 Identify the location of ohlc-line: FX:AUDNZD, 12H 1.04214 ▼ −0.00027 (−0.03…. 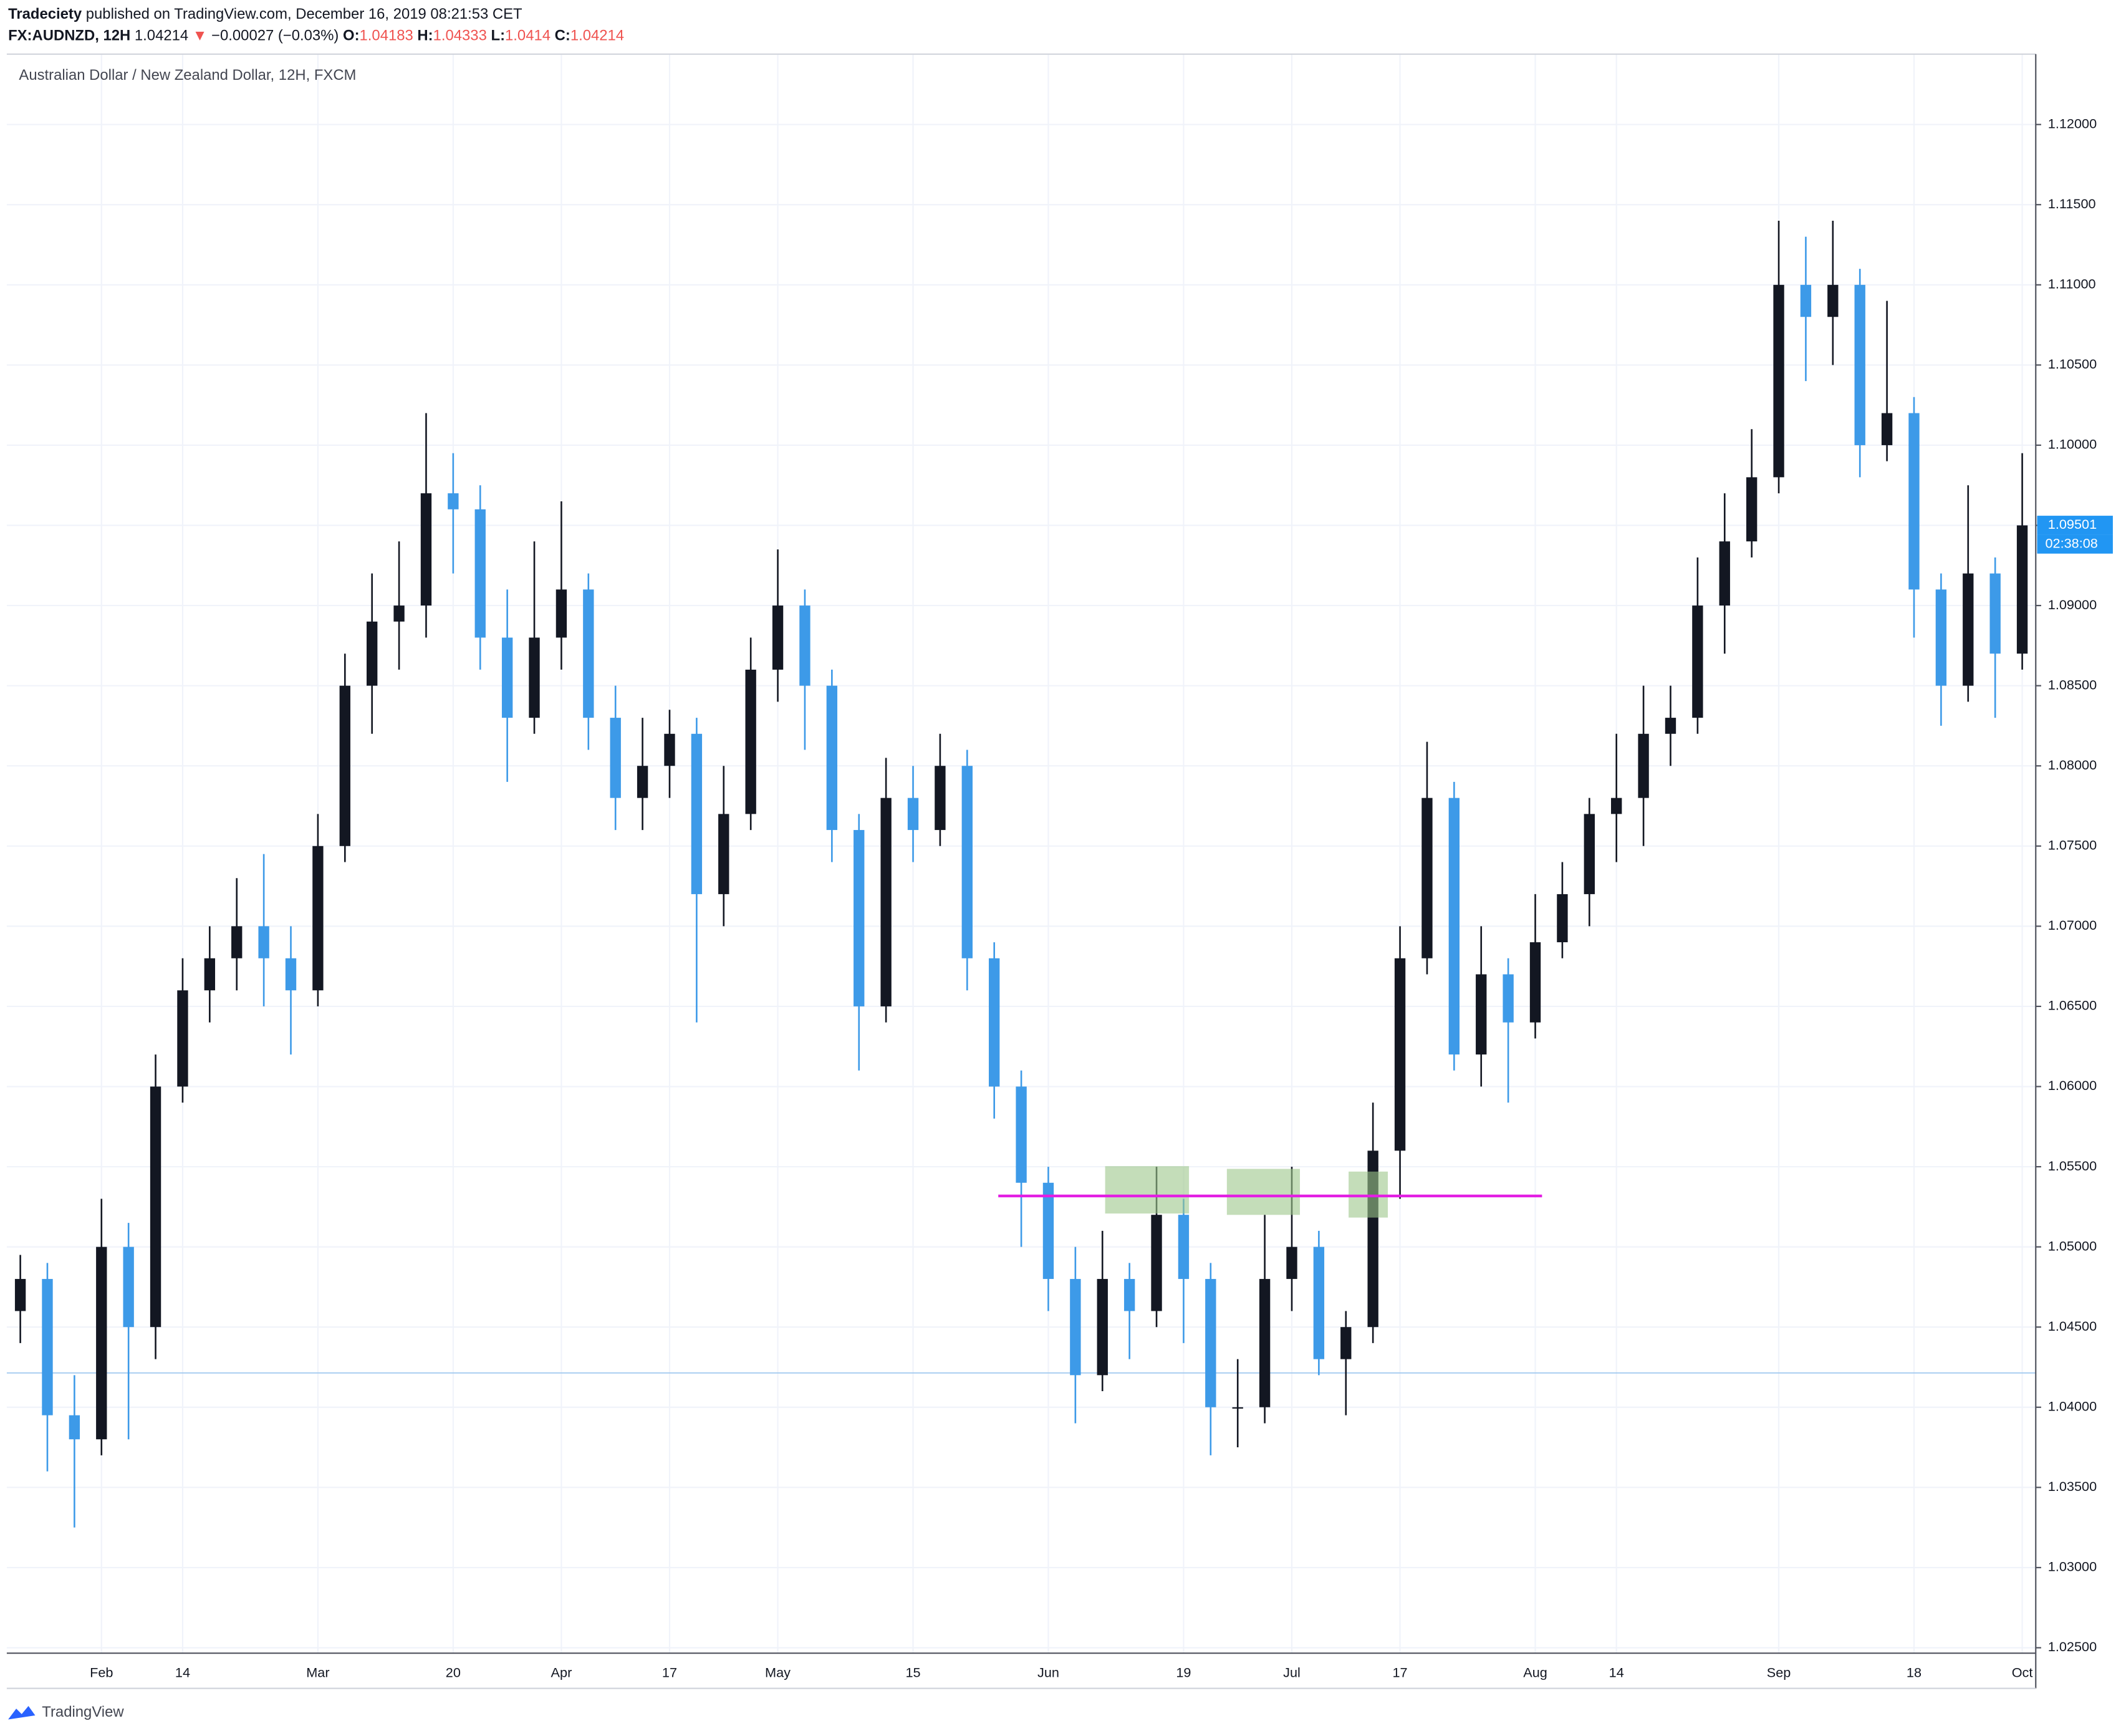
(316, 35).